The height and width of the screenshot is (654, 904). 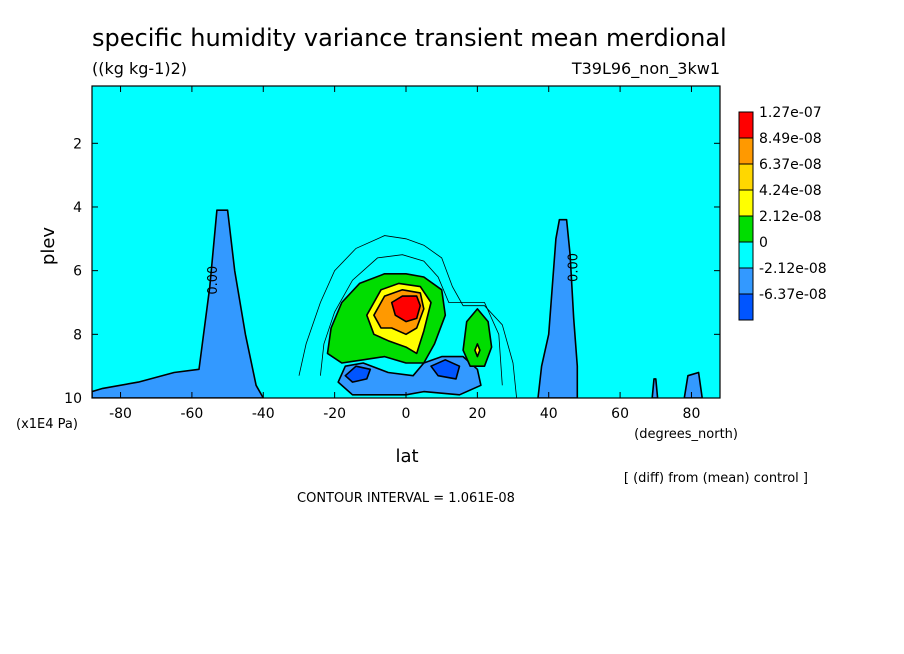 I want to click on colorbar-label: -2.12e-08, so click(x=793, y=269).